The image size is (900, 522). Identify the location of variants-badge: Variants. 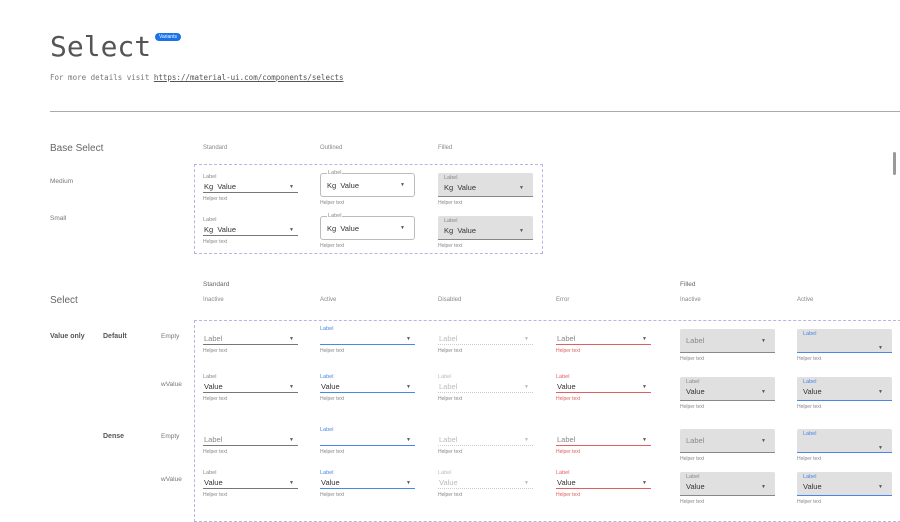
(168, 37).